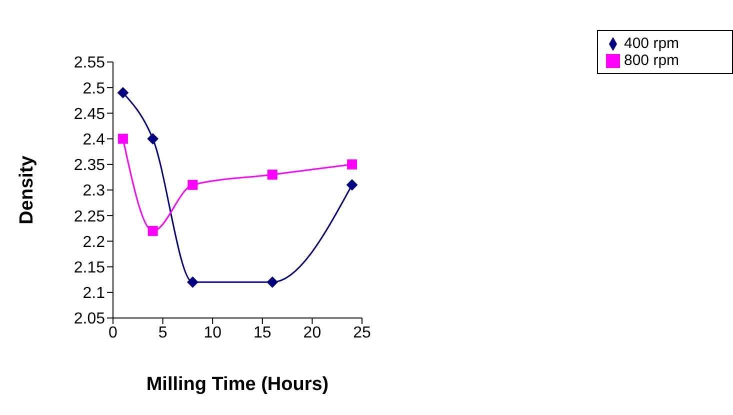 The width and height of the screenshot is (733, 415). Describe the element at coordinates (213, 333) in the screenshot. I see `x-tick-label: 10` at that location.